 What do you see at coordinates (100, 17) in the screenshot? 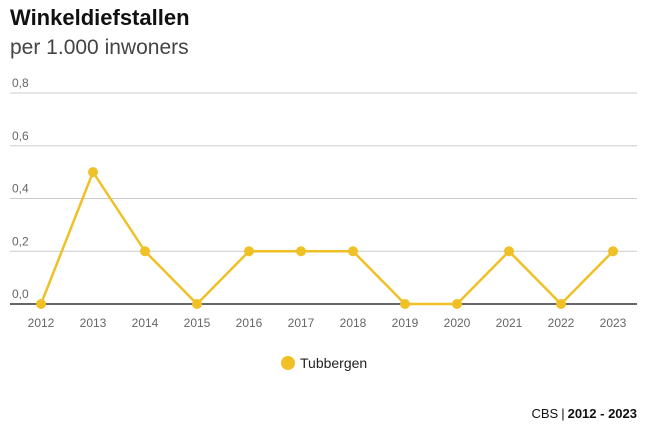
I see `chart-title: Winkeldiefstallen` at bounding box center [100, 17].